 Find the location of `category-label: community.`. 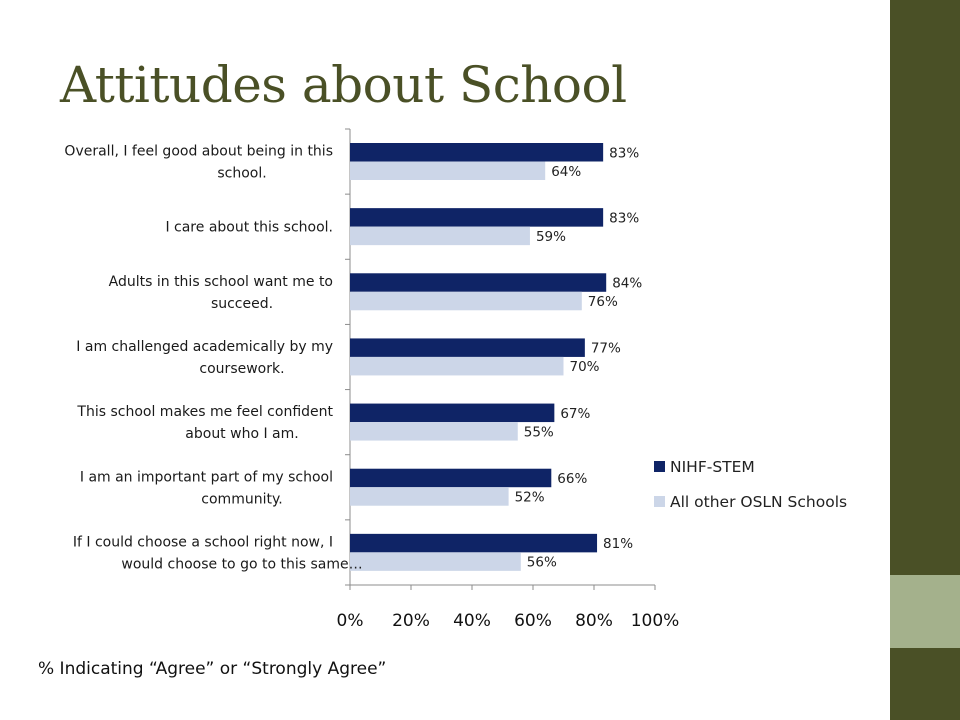

category-label: community. is located at coordinates (241, 499).